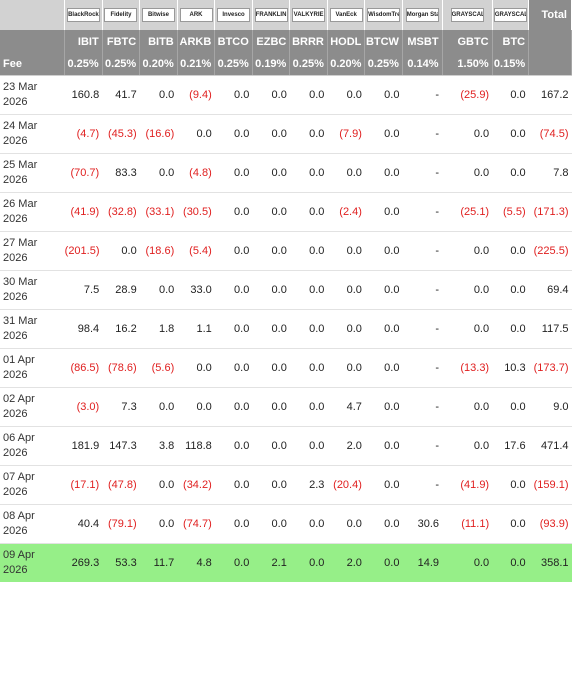 The height and width of the screenshot is (686, 573). I want to click on ticker-header: BTCW, so click(383, 41).